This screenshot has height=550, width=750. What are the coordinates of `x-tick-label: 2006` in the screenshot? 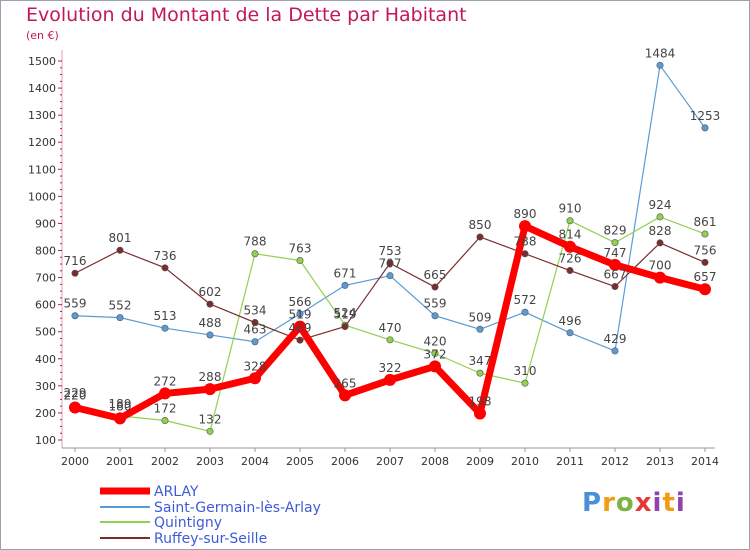 It's located at (345, 461).